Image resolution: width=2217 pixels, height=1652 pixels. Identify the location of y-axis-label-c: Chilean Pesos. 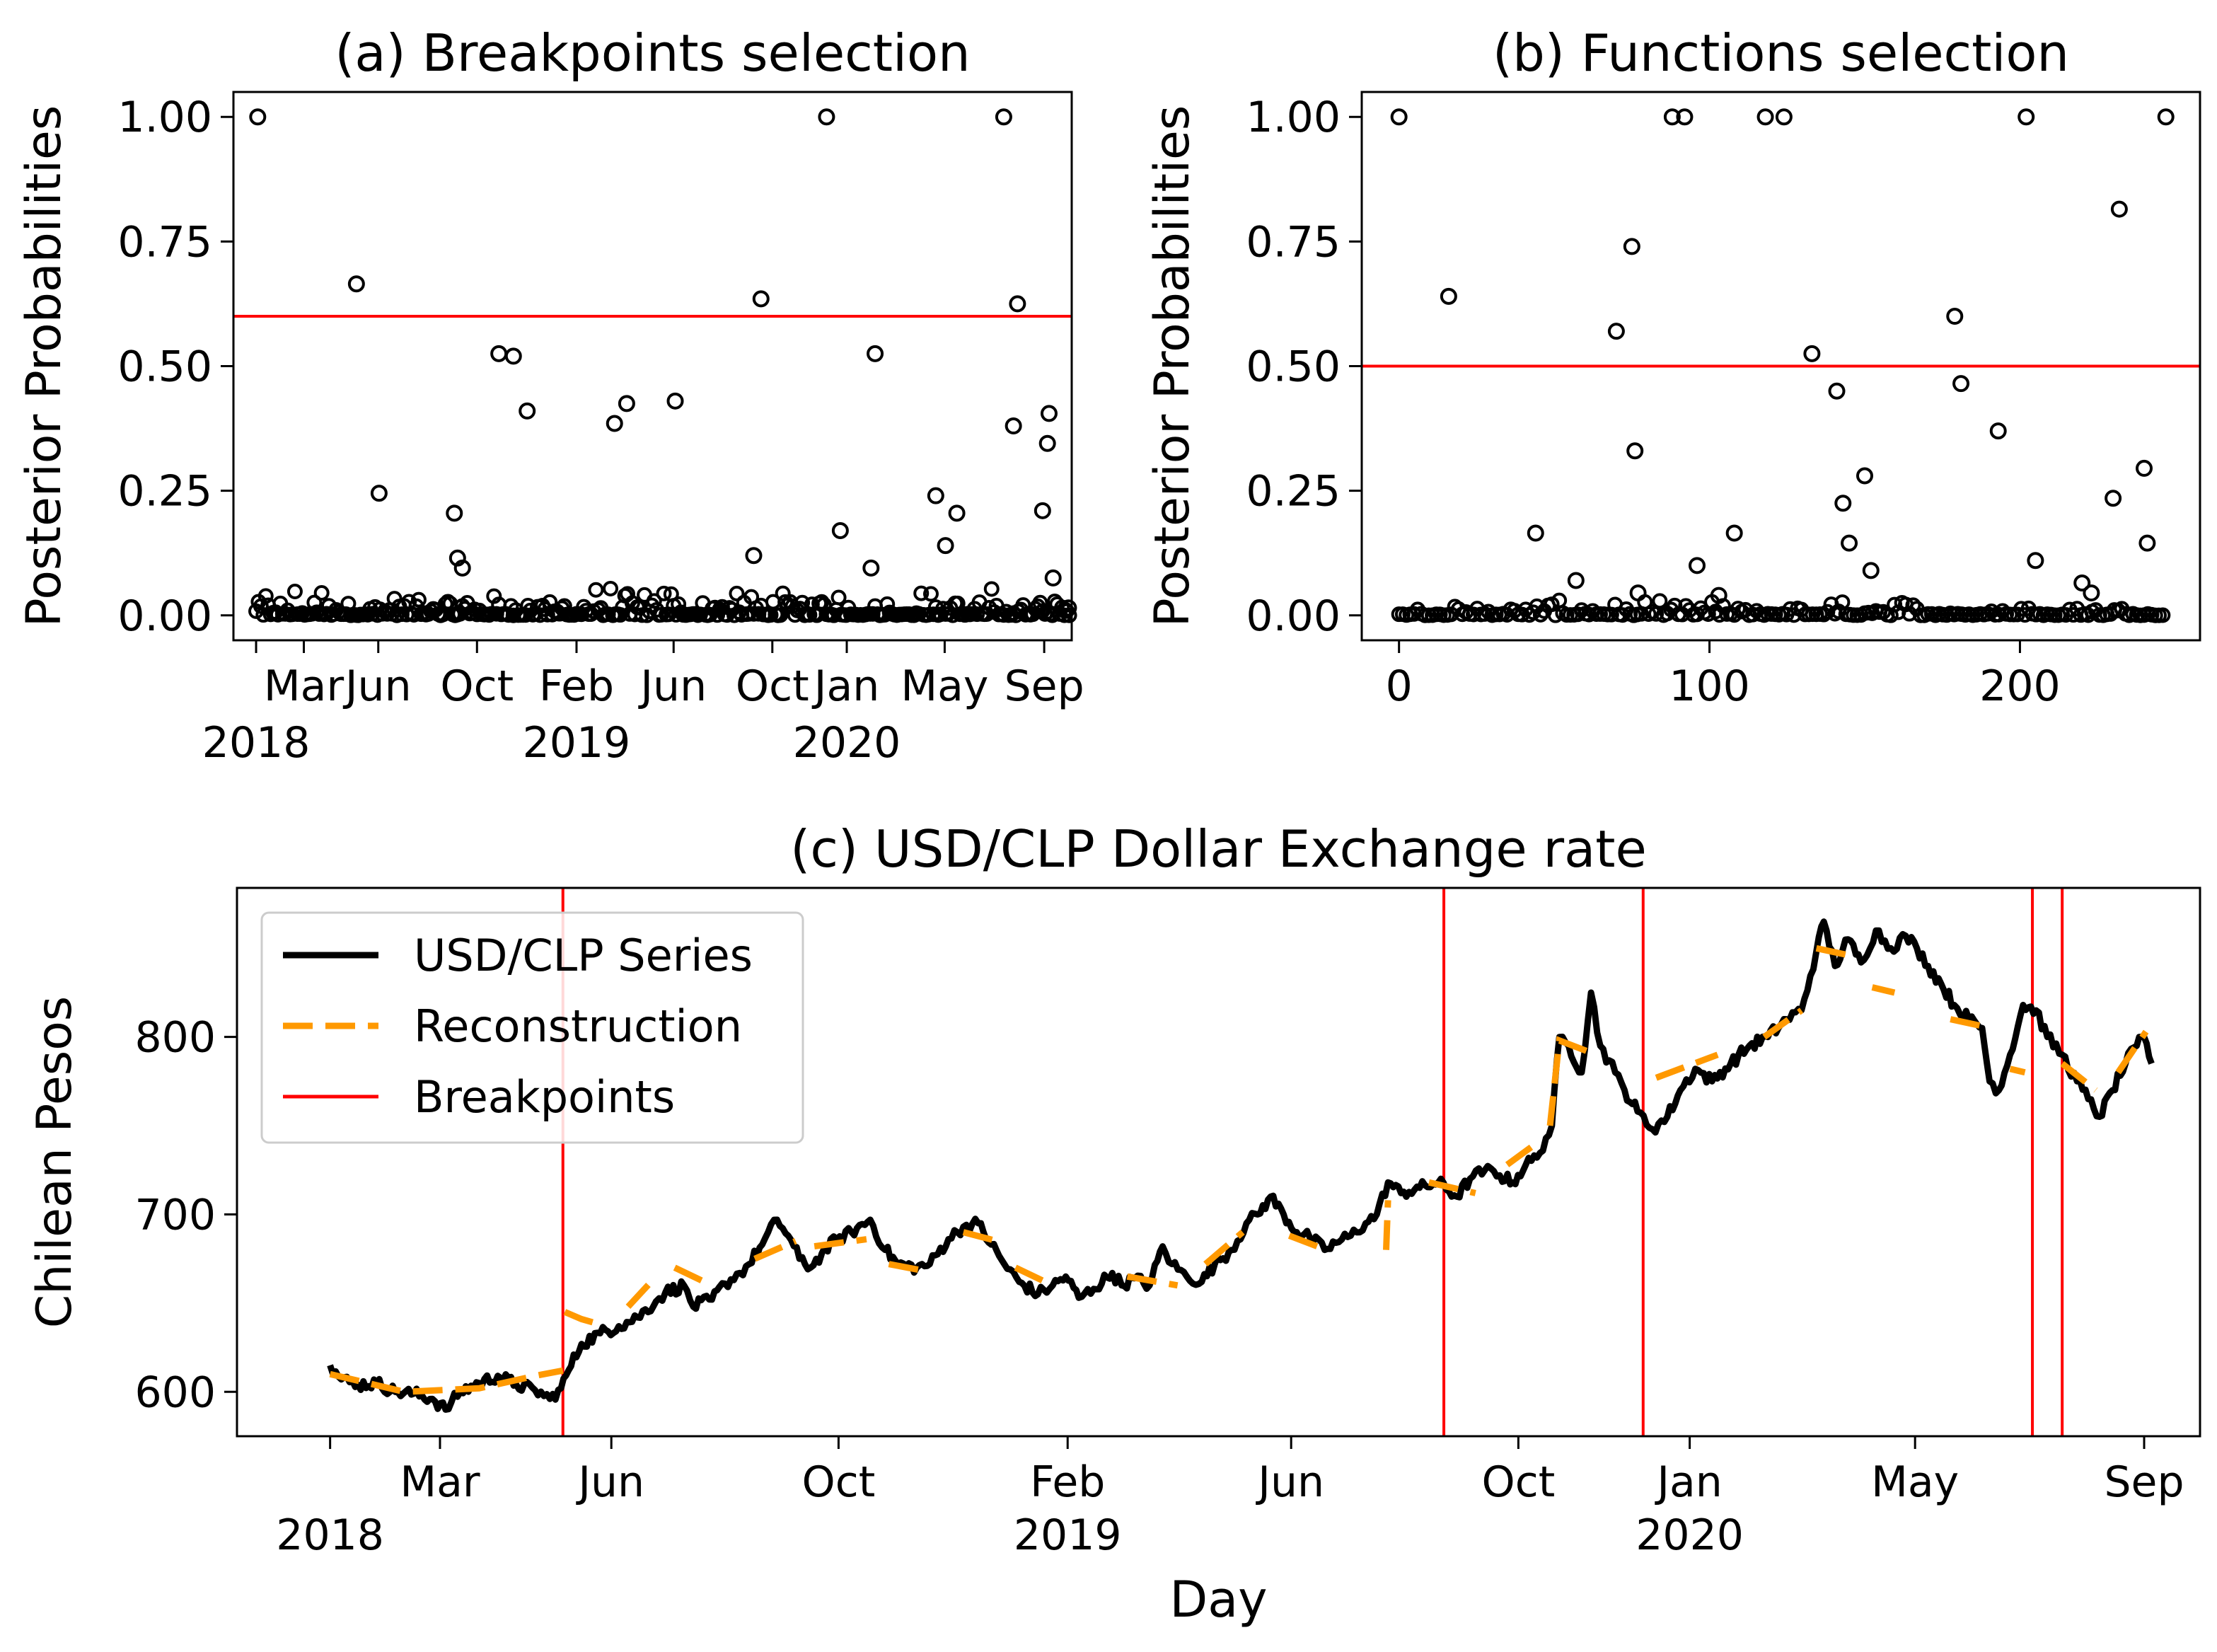
(55, 1162).